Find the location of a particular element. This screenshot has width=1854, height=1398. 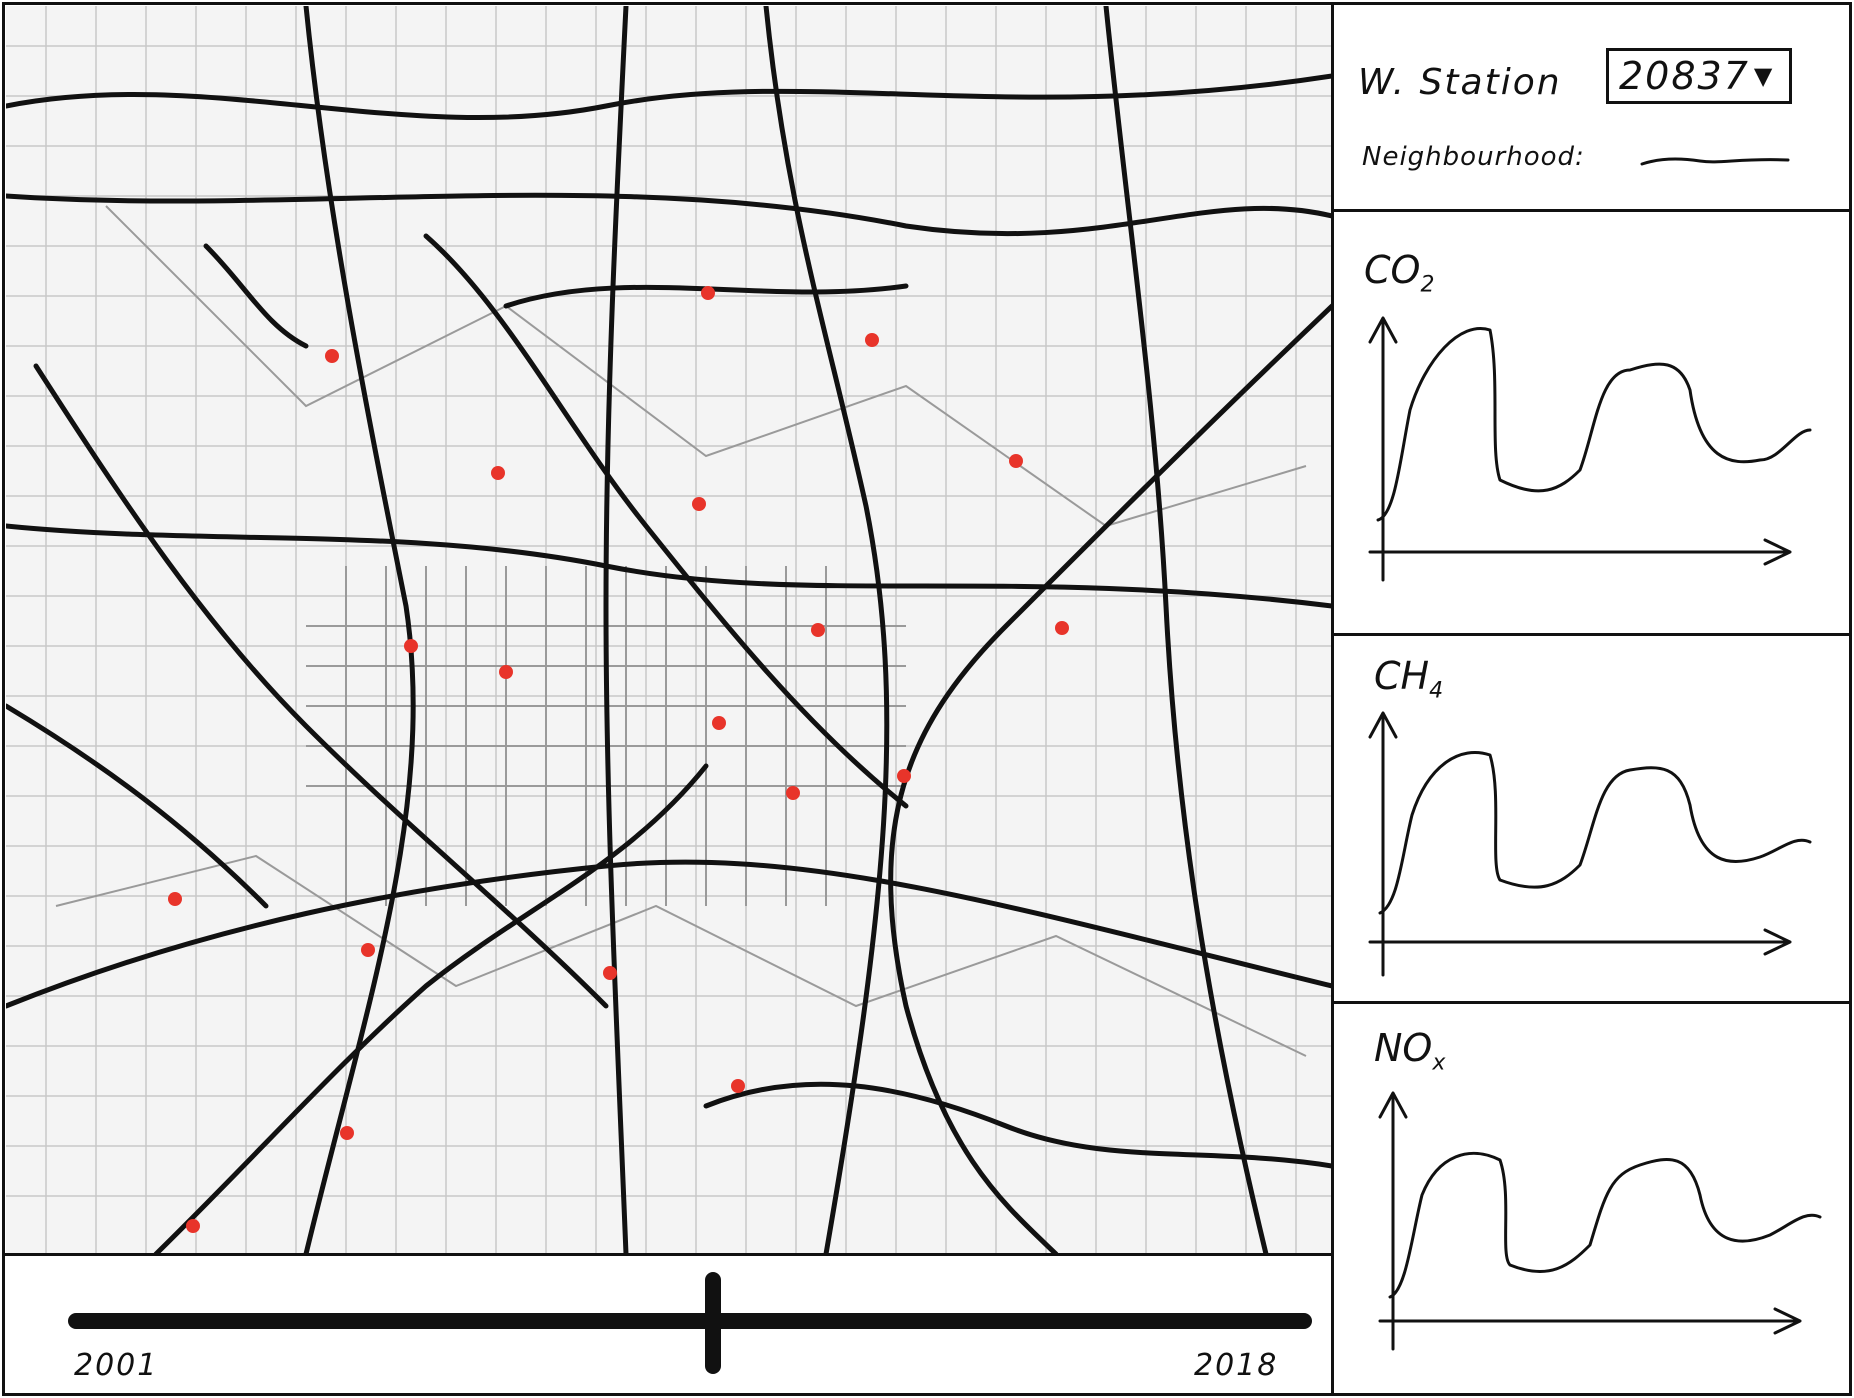

timeline-end-label: 2018 is located at coordinates (1236, 1365).